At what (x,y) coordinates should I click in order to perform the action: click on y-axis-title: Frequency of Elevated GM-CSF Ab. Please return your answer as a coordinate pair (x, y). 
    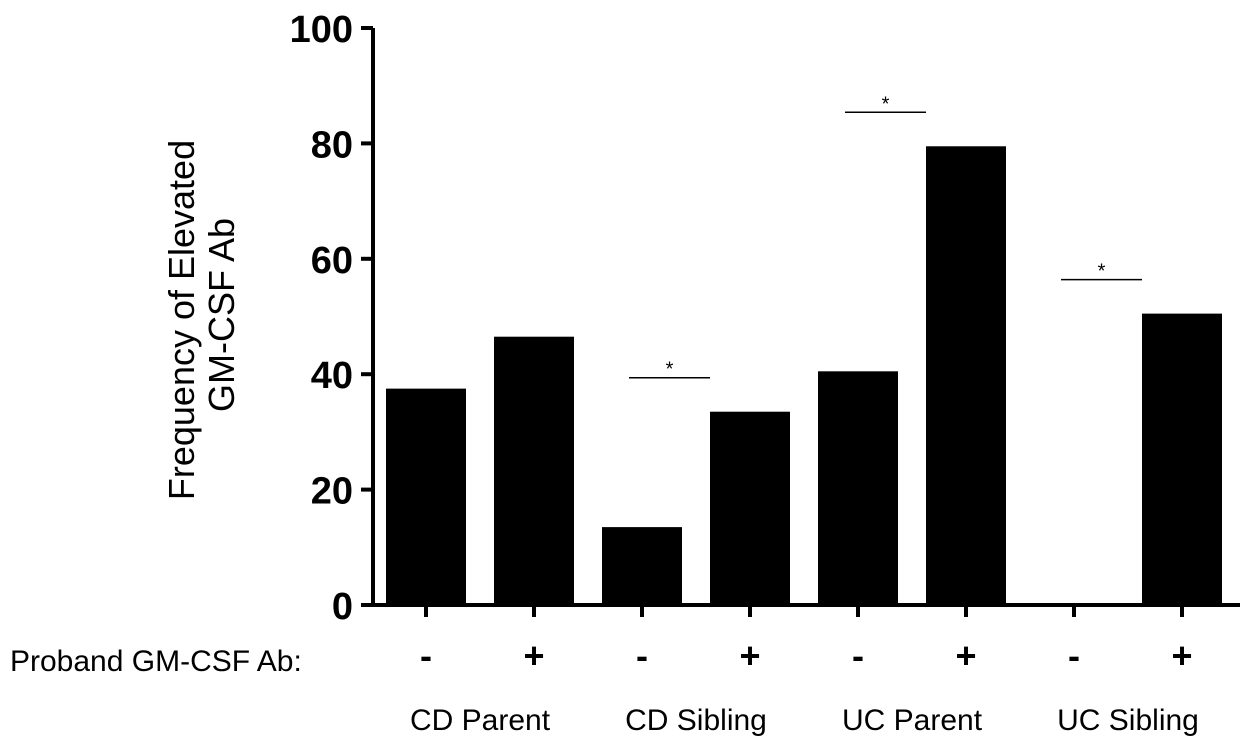
    Looking at the image, I should click on (201, 315).